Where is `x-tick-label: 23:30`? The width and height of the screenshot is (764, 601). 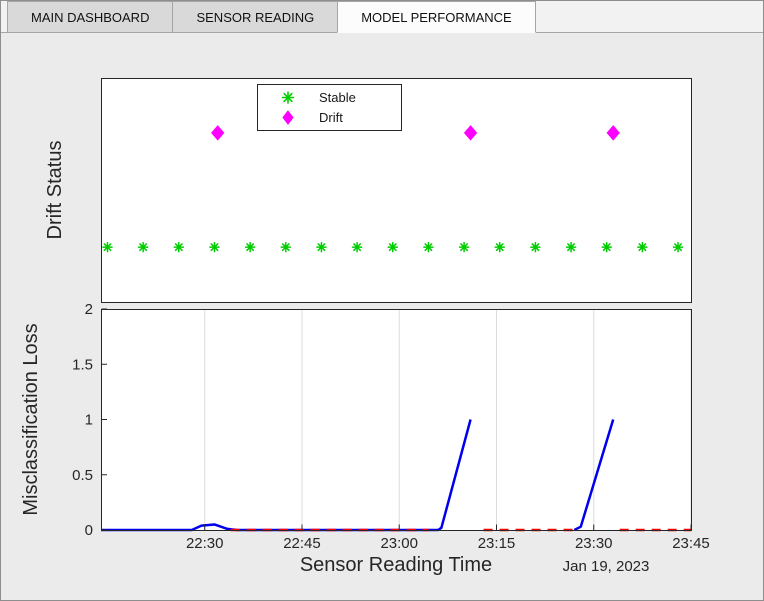
x-tick-label: 23:30 is located at coordinates (594, 543).